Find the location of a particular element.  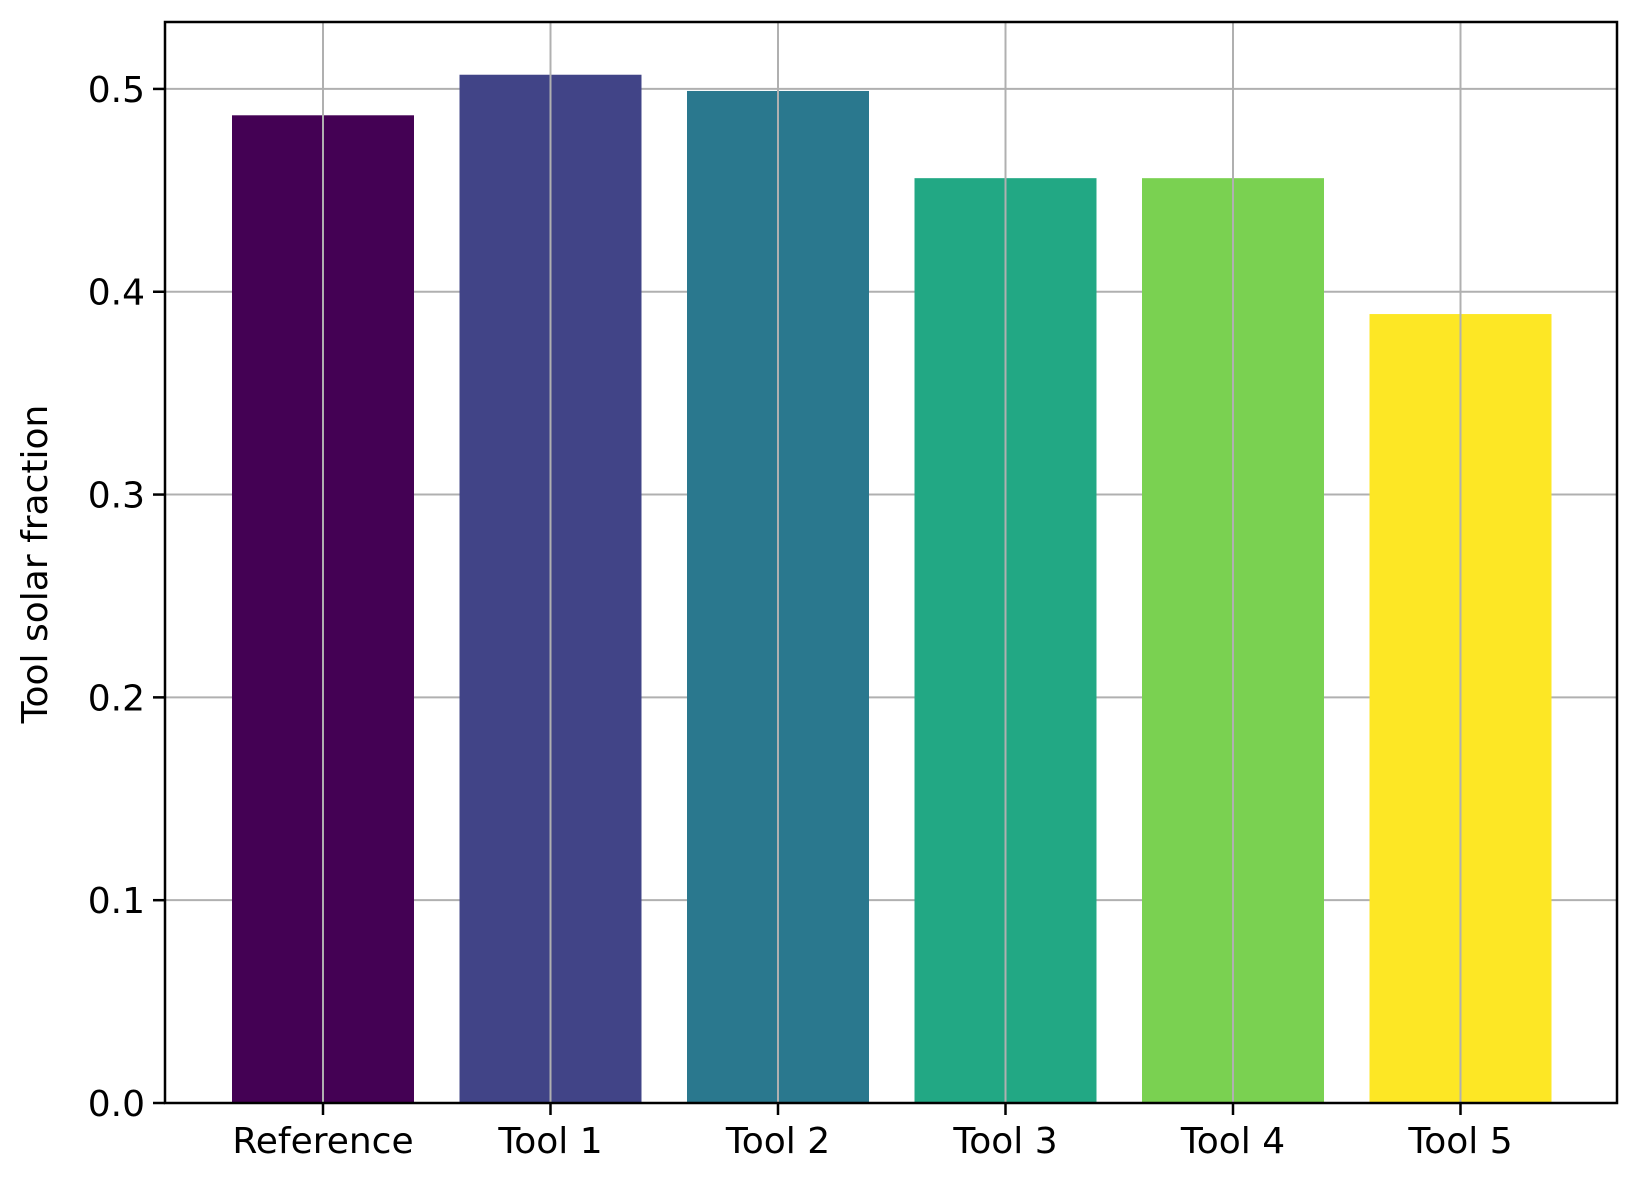

x-tick-label: Tool 1 is located at coordinates (549, 1141).